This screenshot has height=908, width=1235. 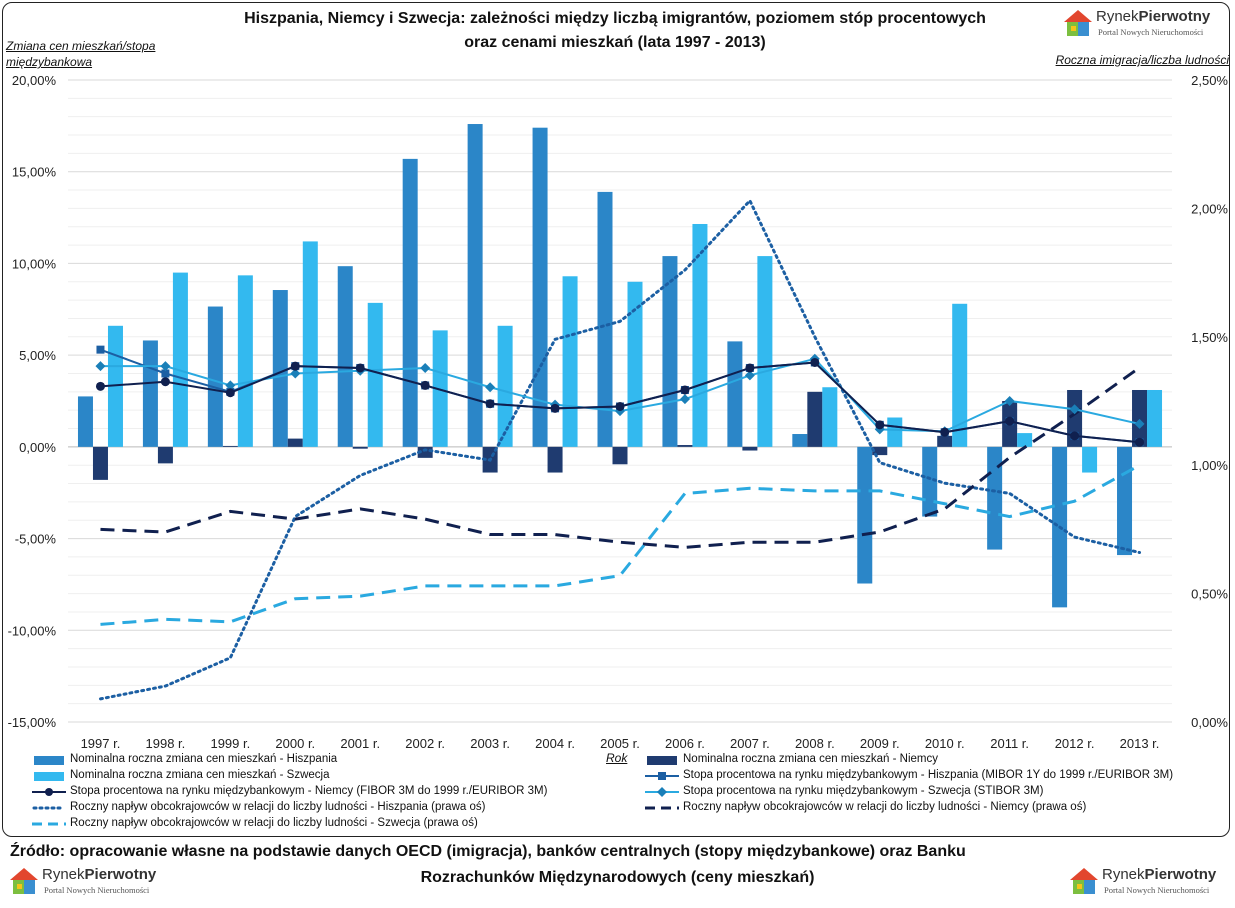 What do you see at coordinates (1140, 743) in the screenshot?
I see `x-tick-label: 2013 r.` at bounding box center [1140, 743].